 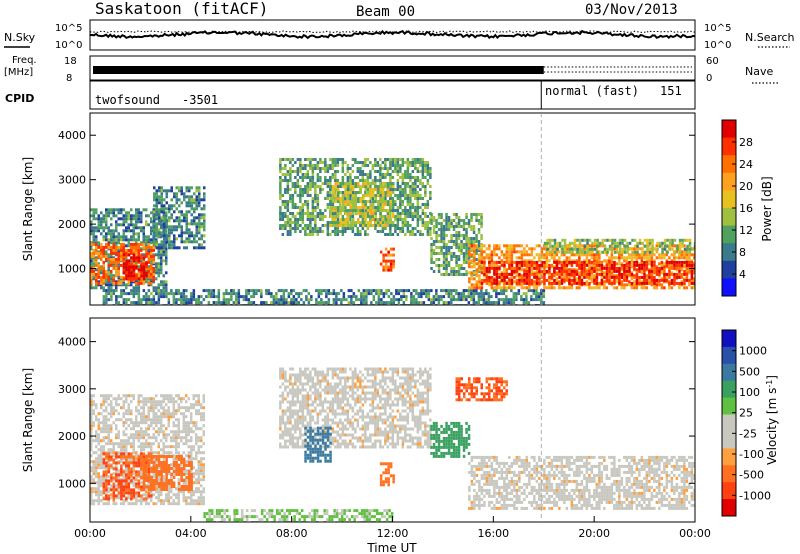 What do you see at coordinates (729, 234) in the screenshot?
I see `power-colorbar-swatch` at bounding box center [729, 234].